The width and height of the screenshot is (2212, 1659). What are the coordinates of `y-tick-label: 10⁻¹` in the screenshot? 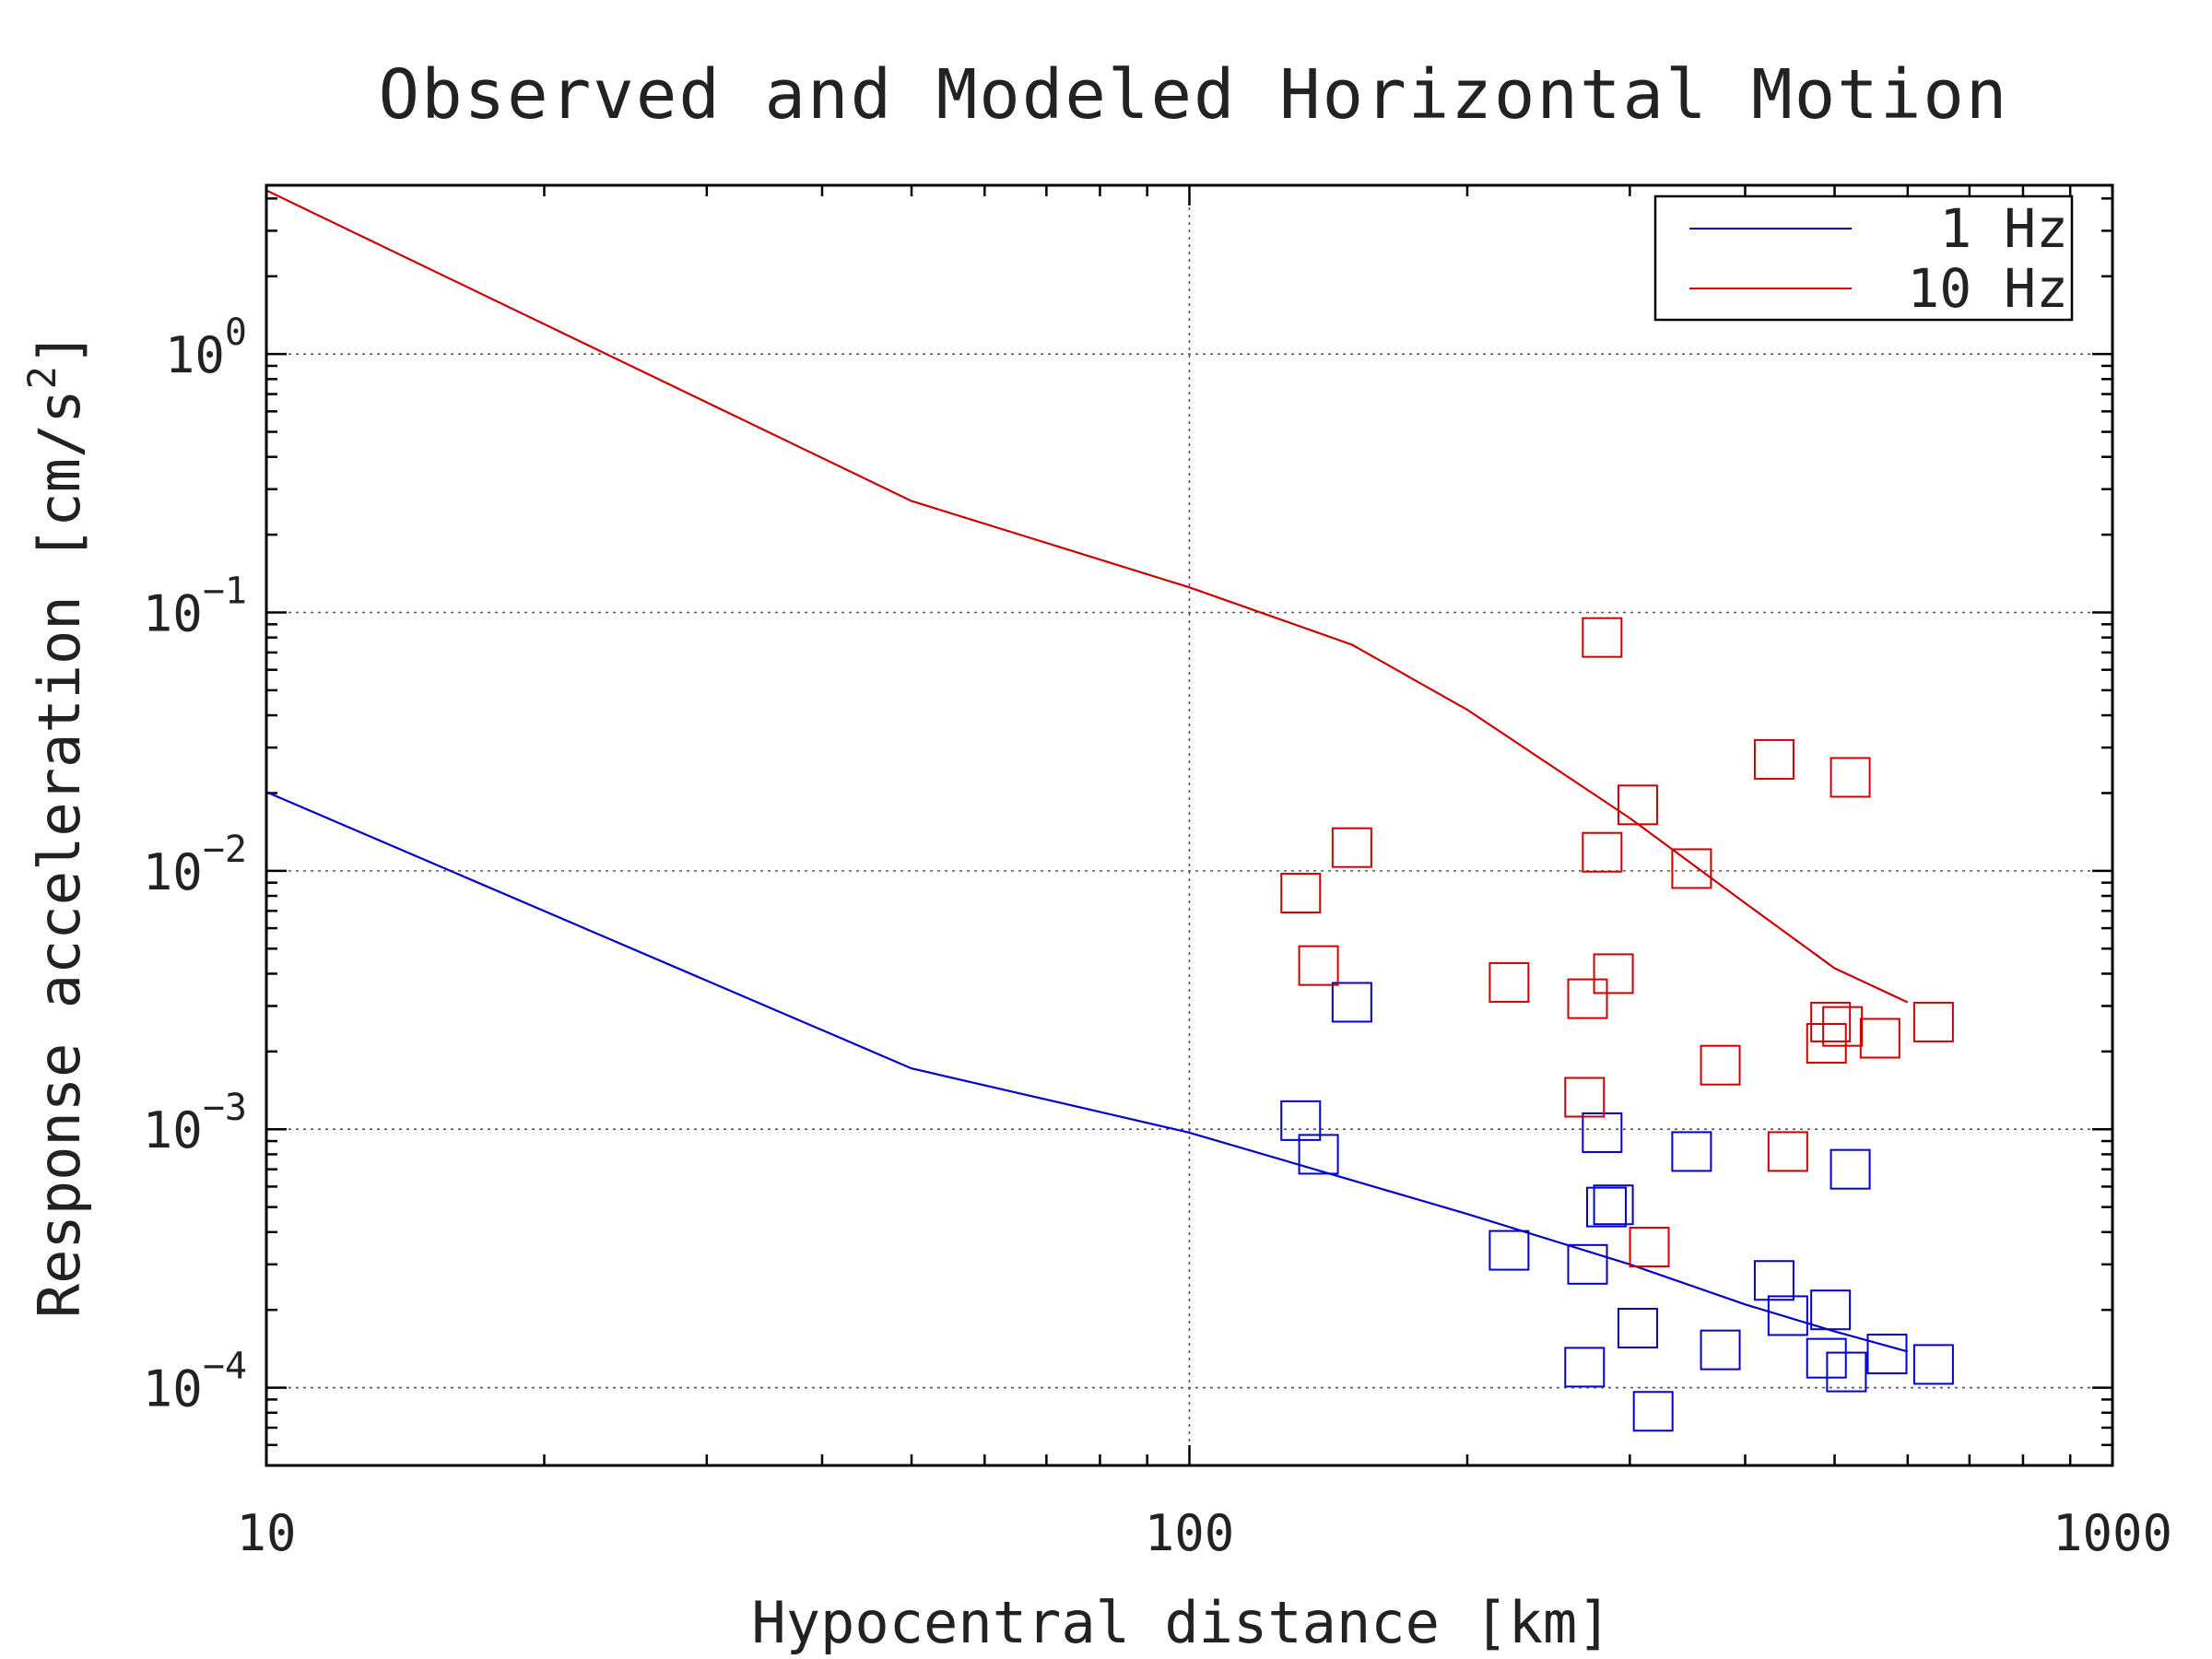 It's located at (195, 607).